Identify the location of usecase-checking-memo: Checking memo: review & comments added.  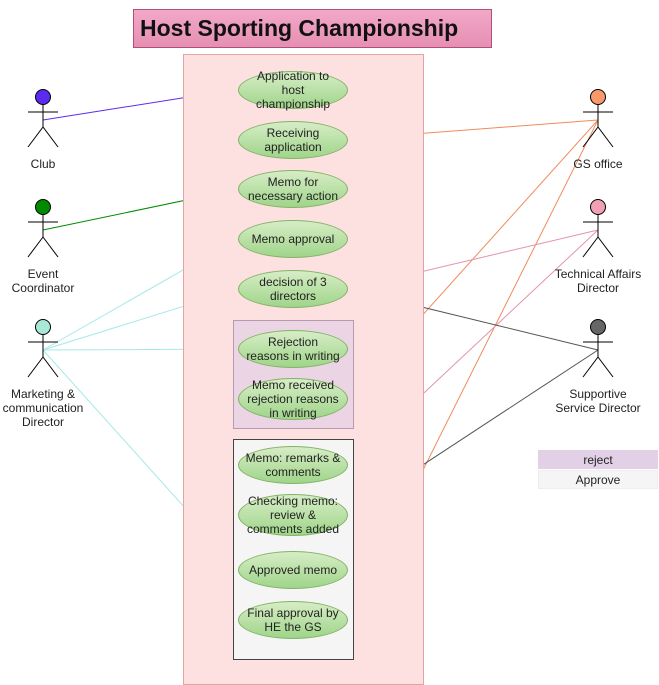
(293, 515).